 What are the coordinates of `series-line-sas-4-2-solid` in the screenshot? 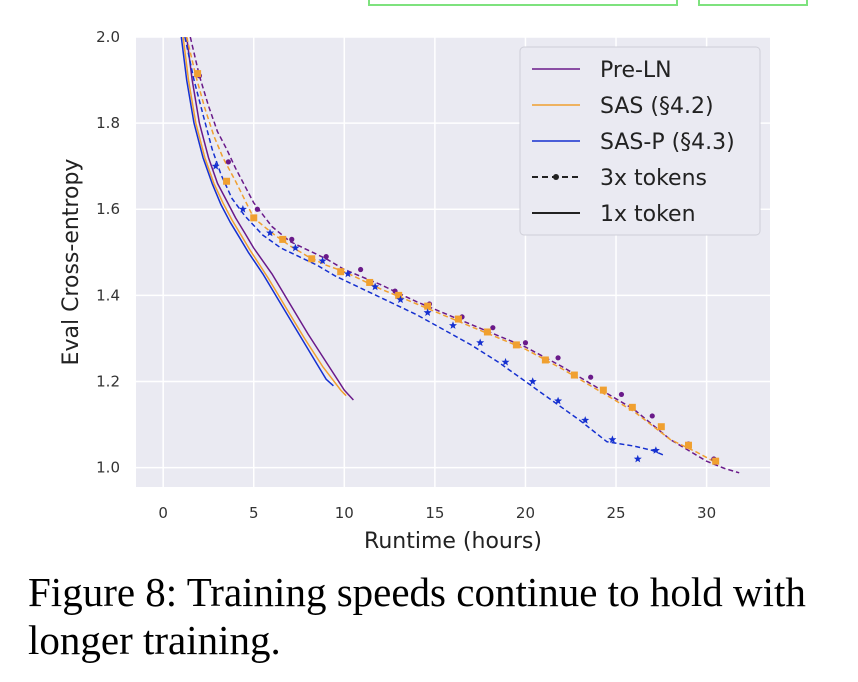 It's located at (264, 217).